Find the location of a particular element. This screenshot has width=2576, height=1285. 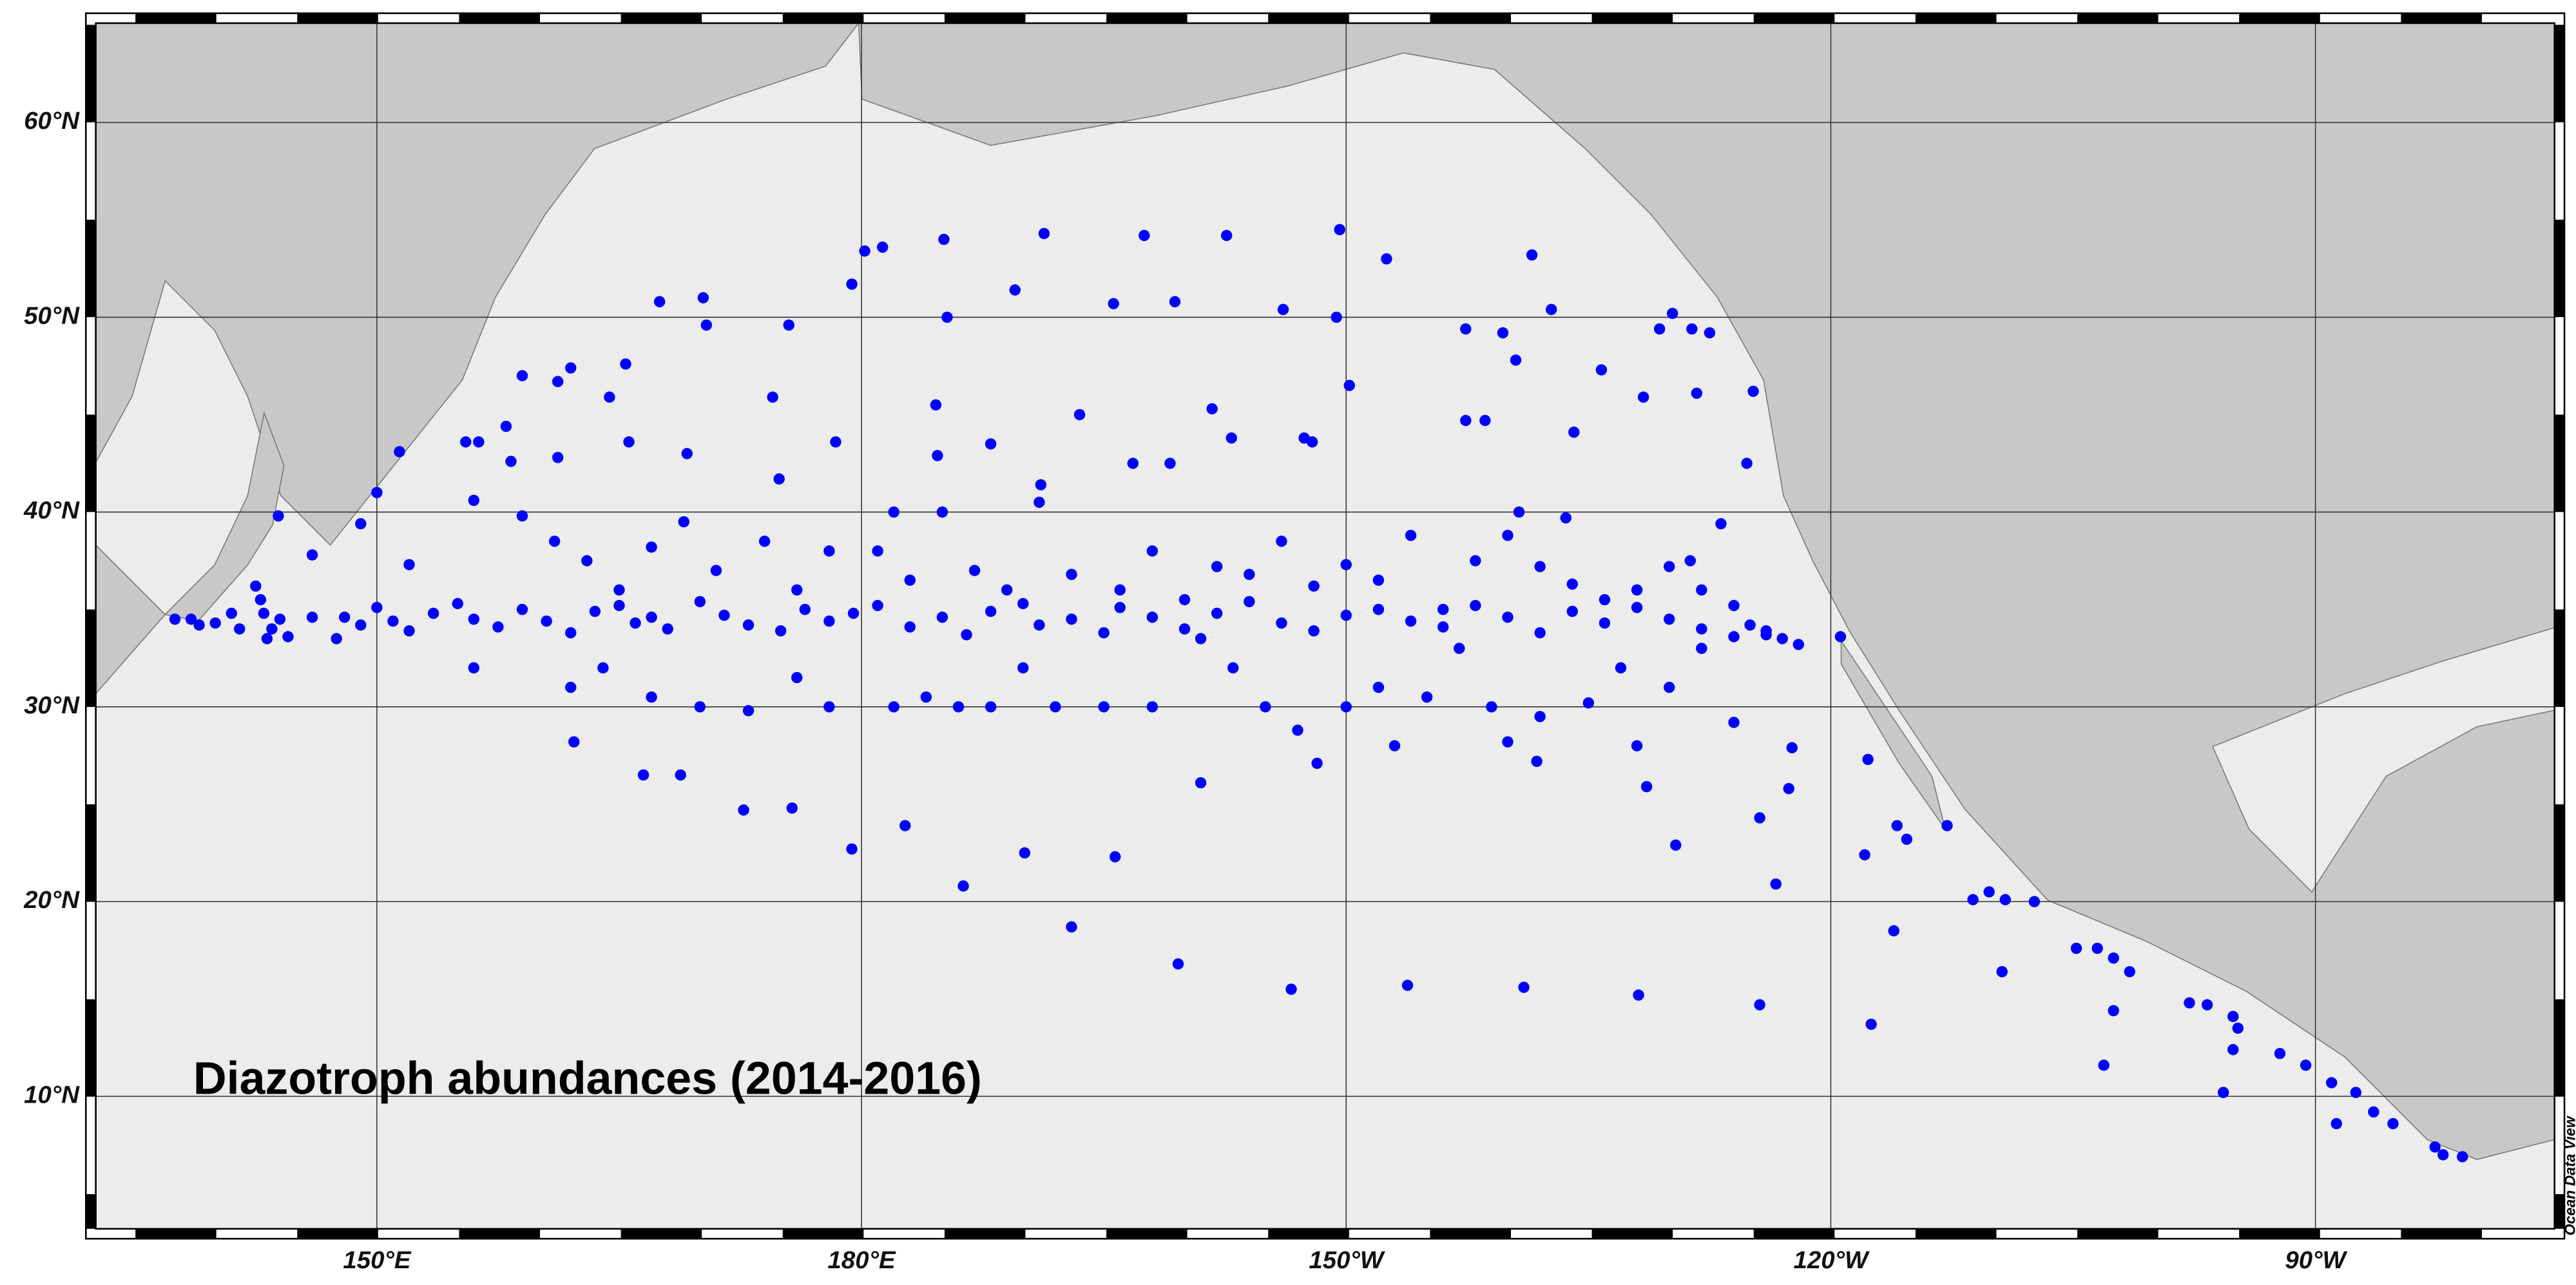

japan is located at coordinates (224, 516).